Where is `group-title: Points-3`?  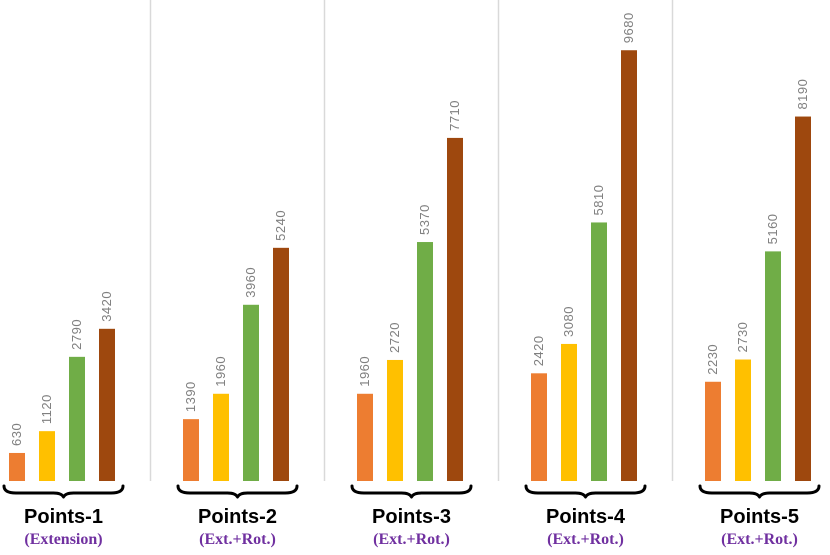
group-title: Points-3 is located at coordinates (411, 517).